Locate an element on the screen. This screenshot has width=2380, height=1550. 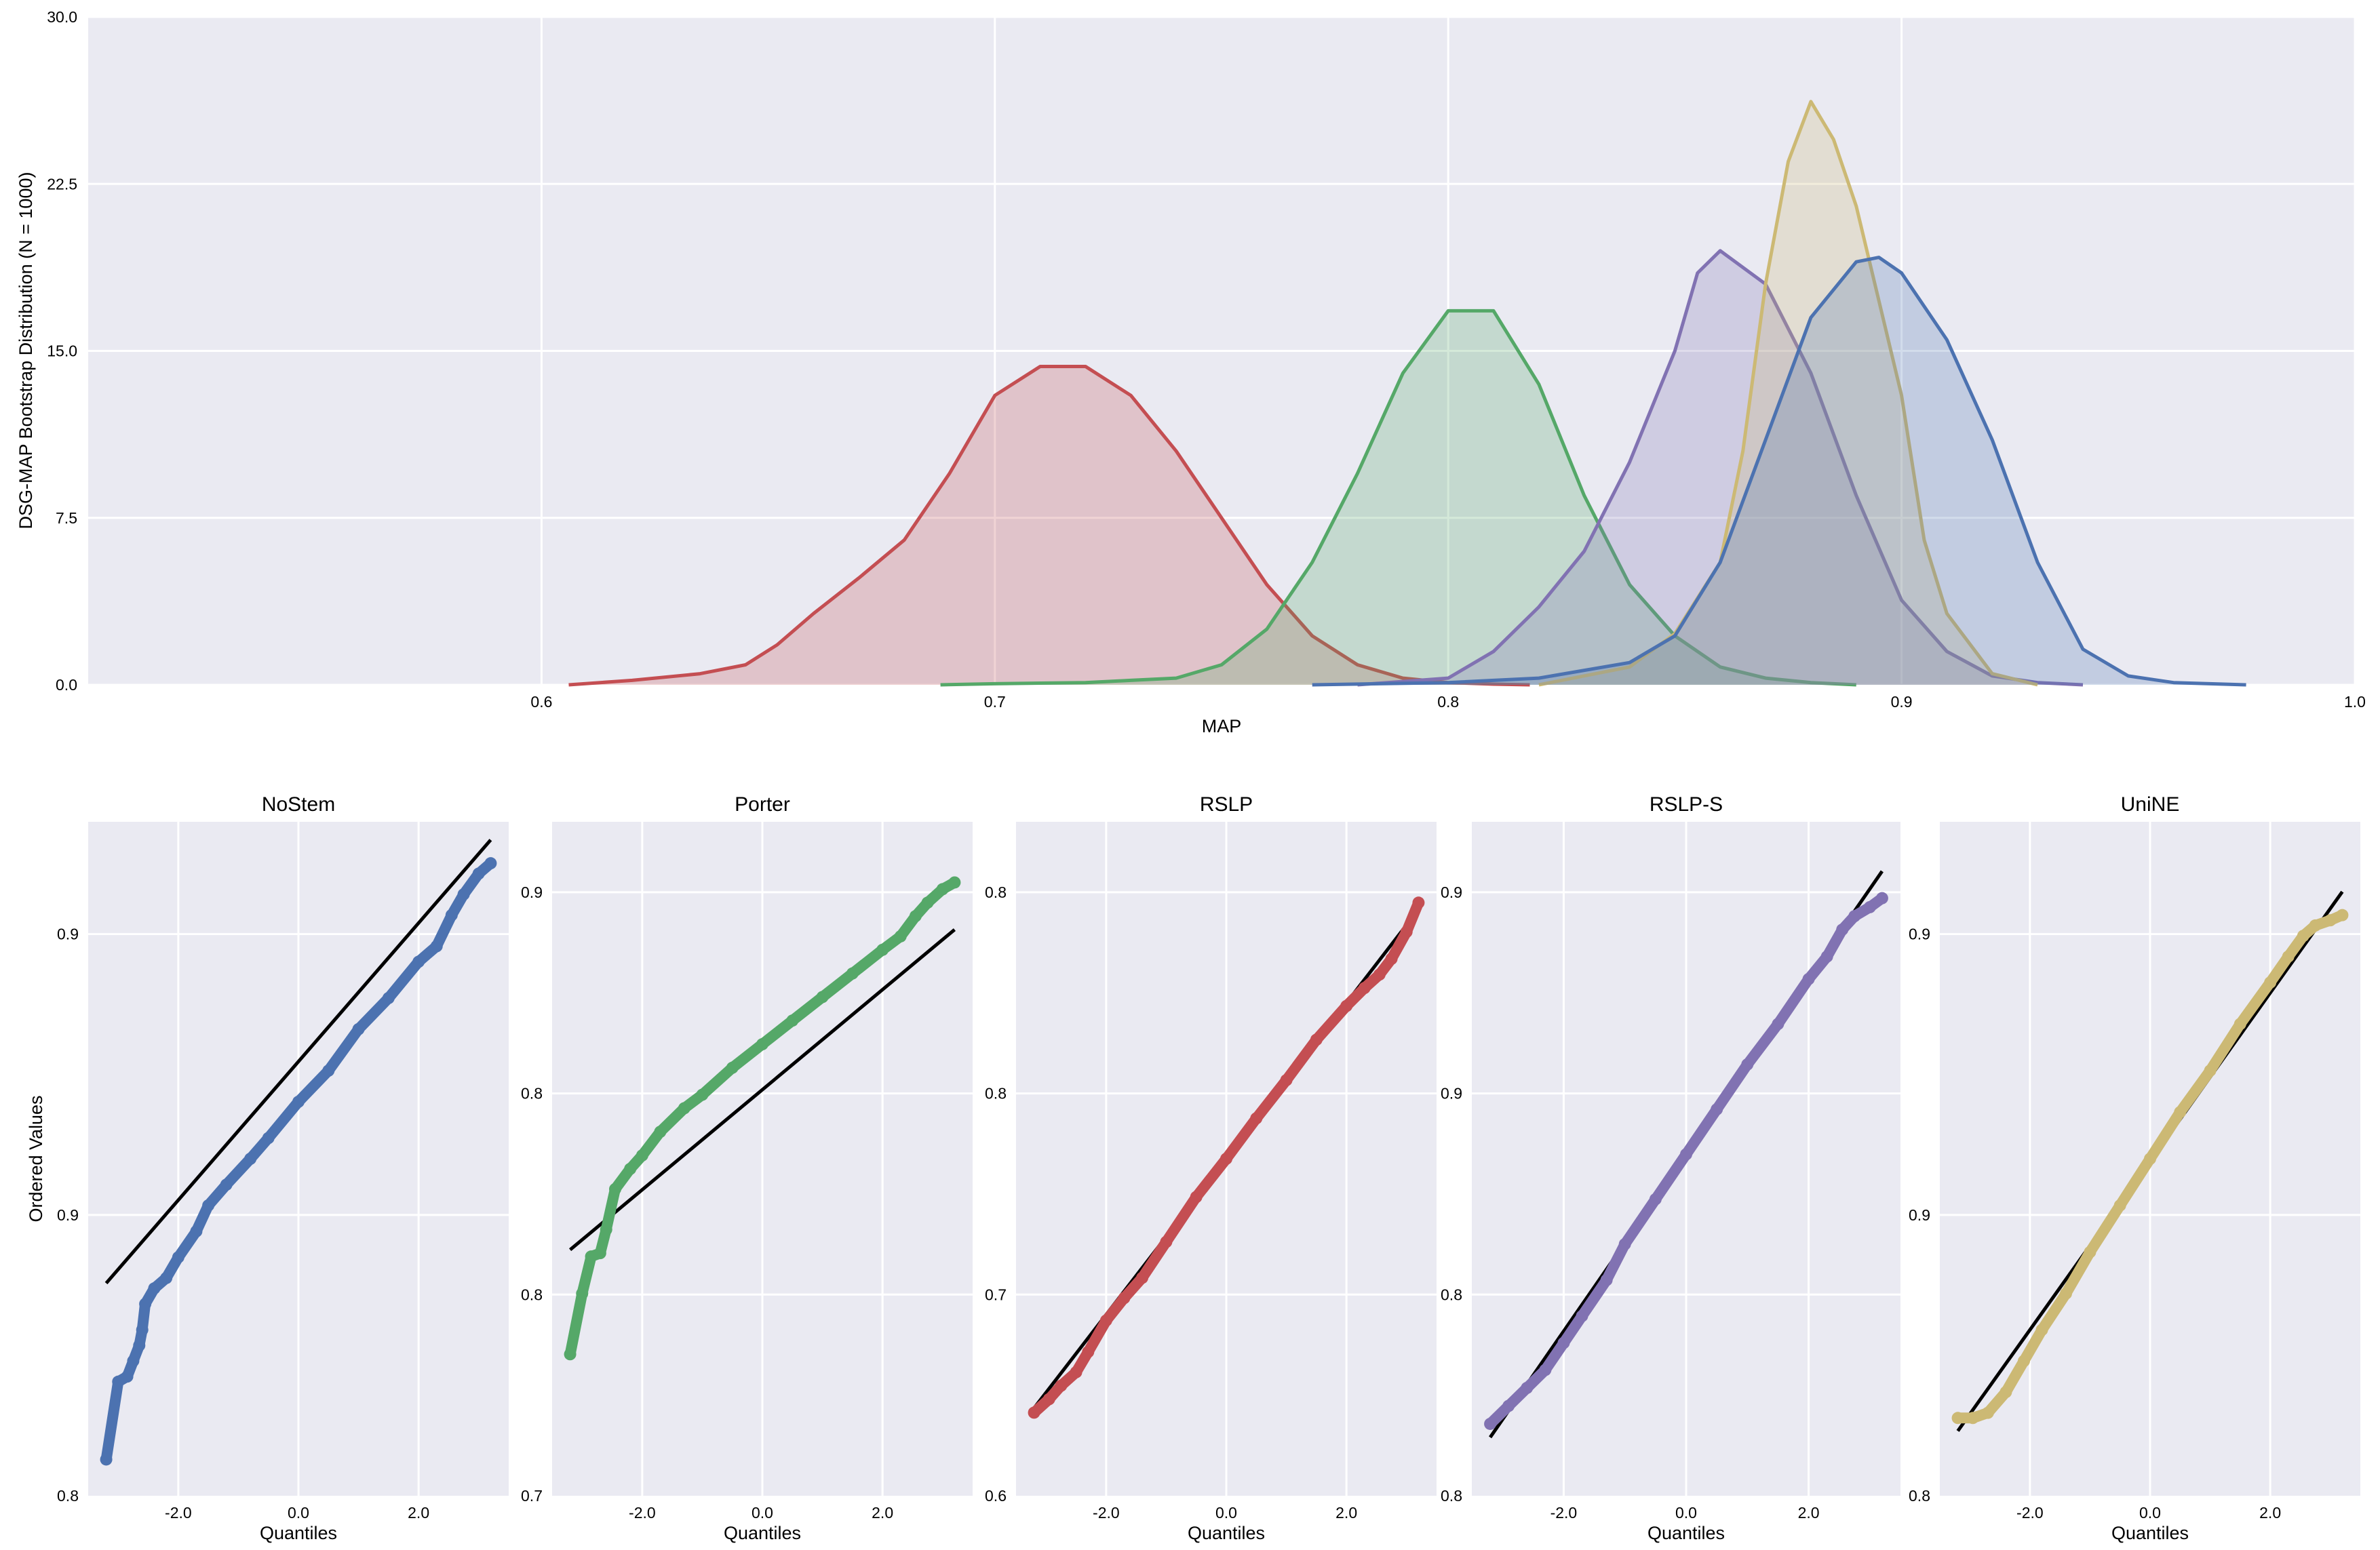
qq-panel-porter: -2.0 0.0 2.0 0.7 0.8 0.8 0.9 Porter Quantiles is located at coordinates (747, 1168).